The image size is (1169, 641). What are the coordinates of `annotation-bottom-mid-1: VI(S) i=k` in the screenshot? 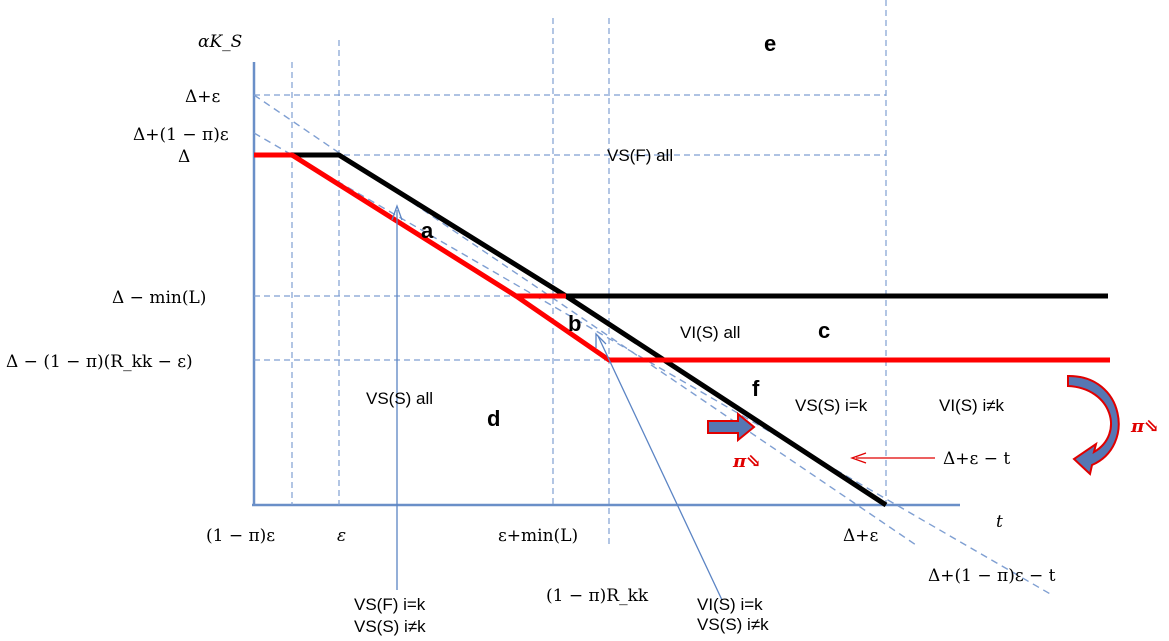 It's located at (730, 604).